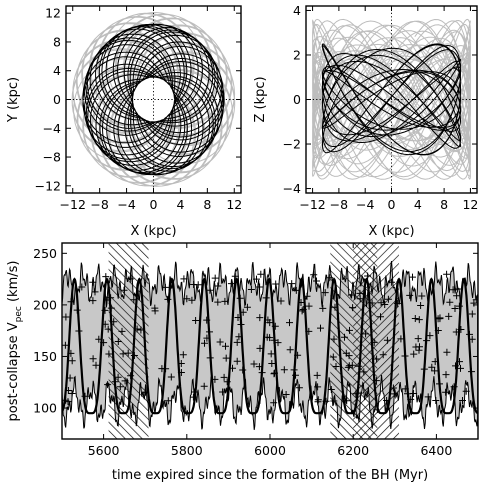 The height and width of the screenshot is (486, 486). What do you see at coordinates (365, 204) in the screenshot?
I see `orbit-xz-x-tick-label: −4` at bounding box center [365, 204].